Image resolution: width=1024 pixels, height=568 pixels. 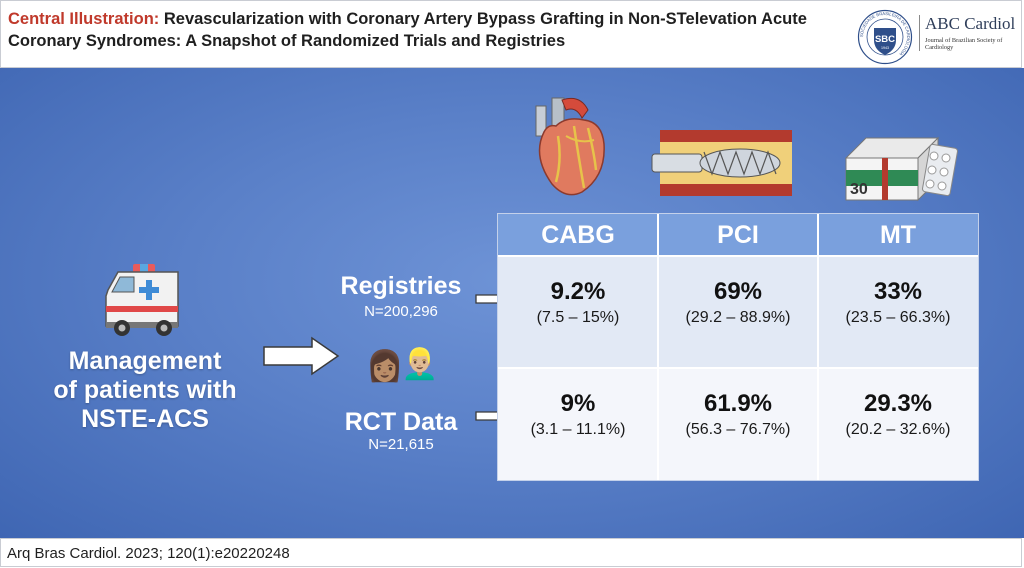 I want to click on rct-mt-cell: 29.3% (20.2 – 32.6%), so click(x=898, y=424).